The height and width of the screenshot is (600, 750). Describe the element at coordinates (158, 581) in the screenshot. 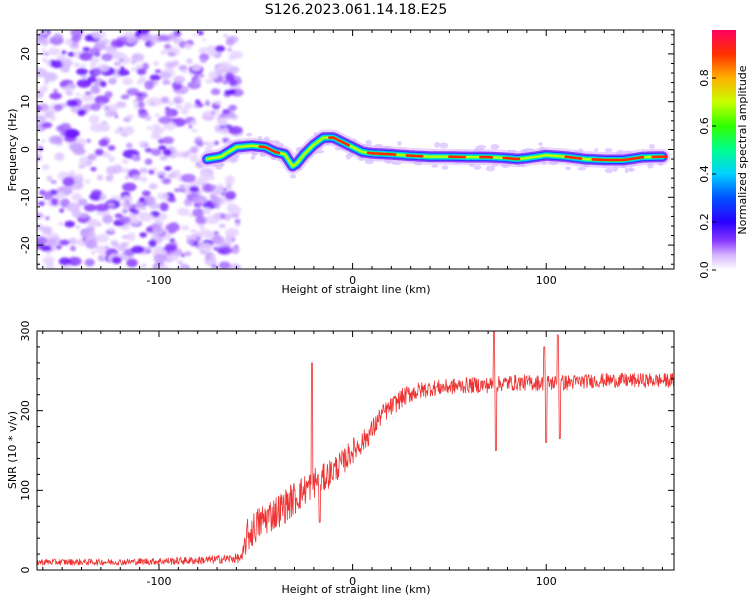

I see `snr-xtick-label: -100` at that location.